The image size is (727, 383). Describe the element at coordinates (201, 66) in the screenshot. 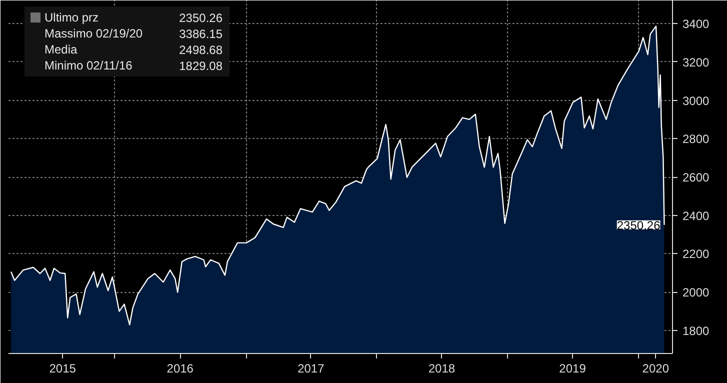

I see `annotation: 1829.08` at that location.